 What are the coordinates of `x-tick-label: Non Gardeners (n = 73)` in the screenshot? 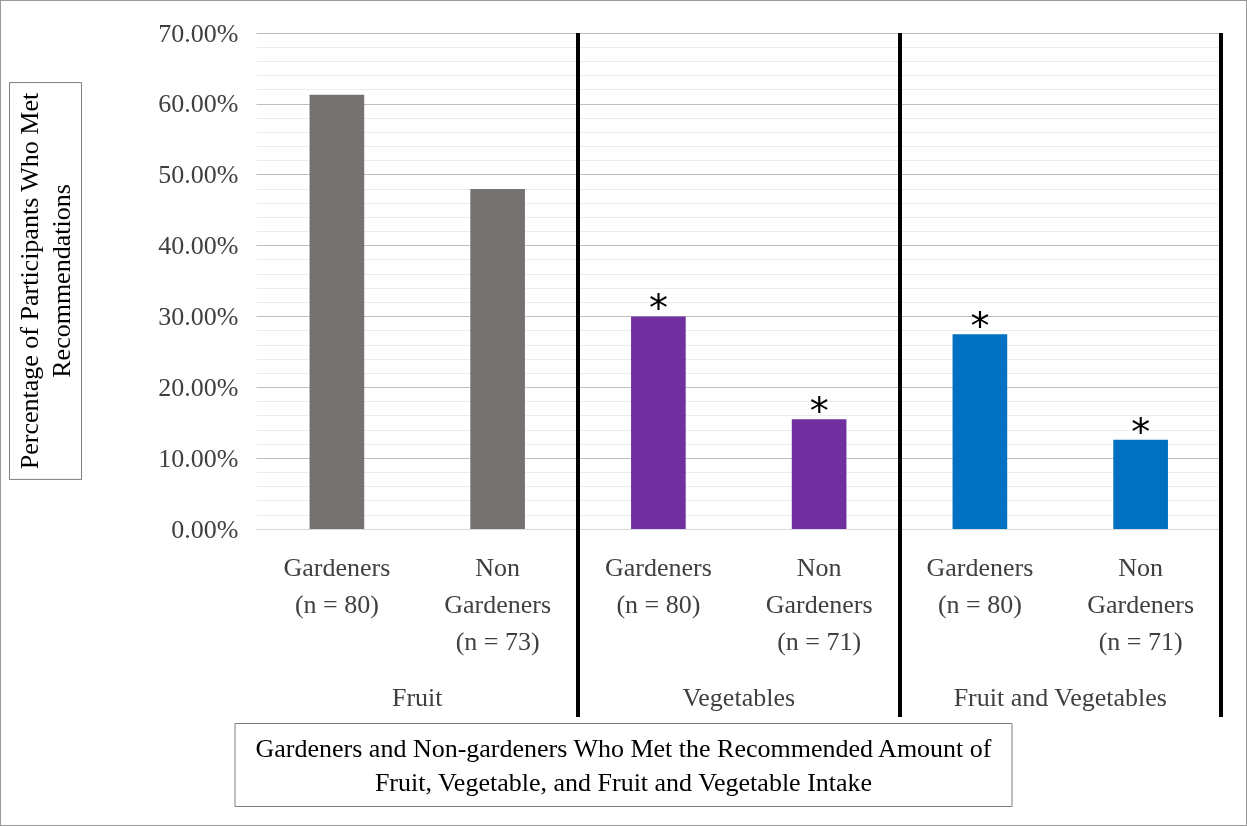 It's located at (498, 604).